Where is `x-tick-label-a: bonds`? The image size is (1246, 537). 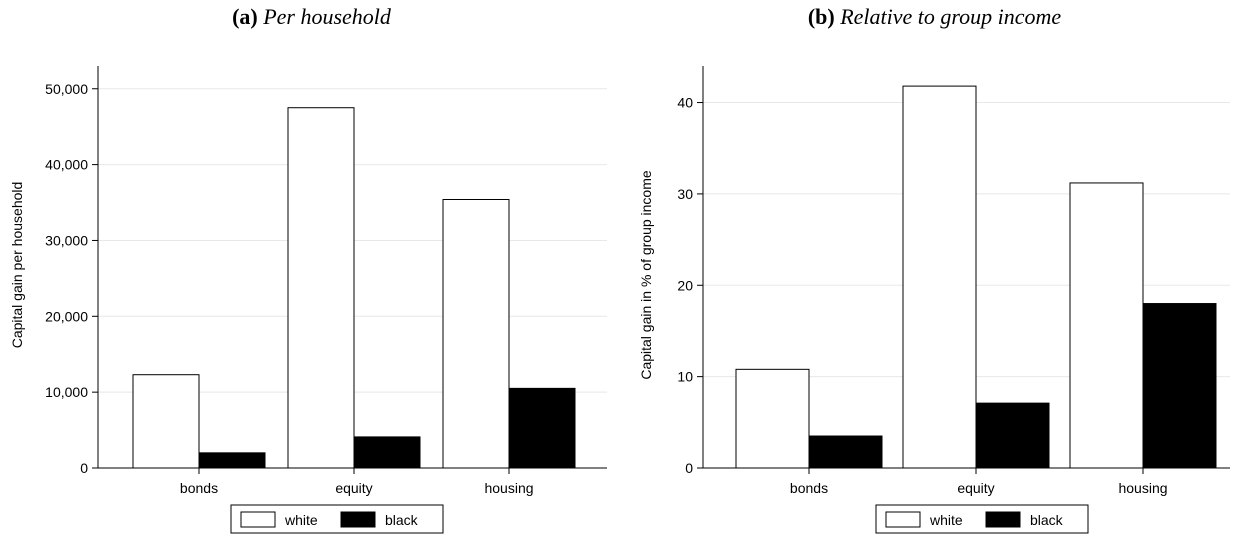
x-tick-label-a: bonds is located at coordinates (199, 488).